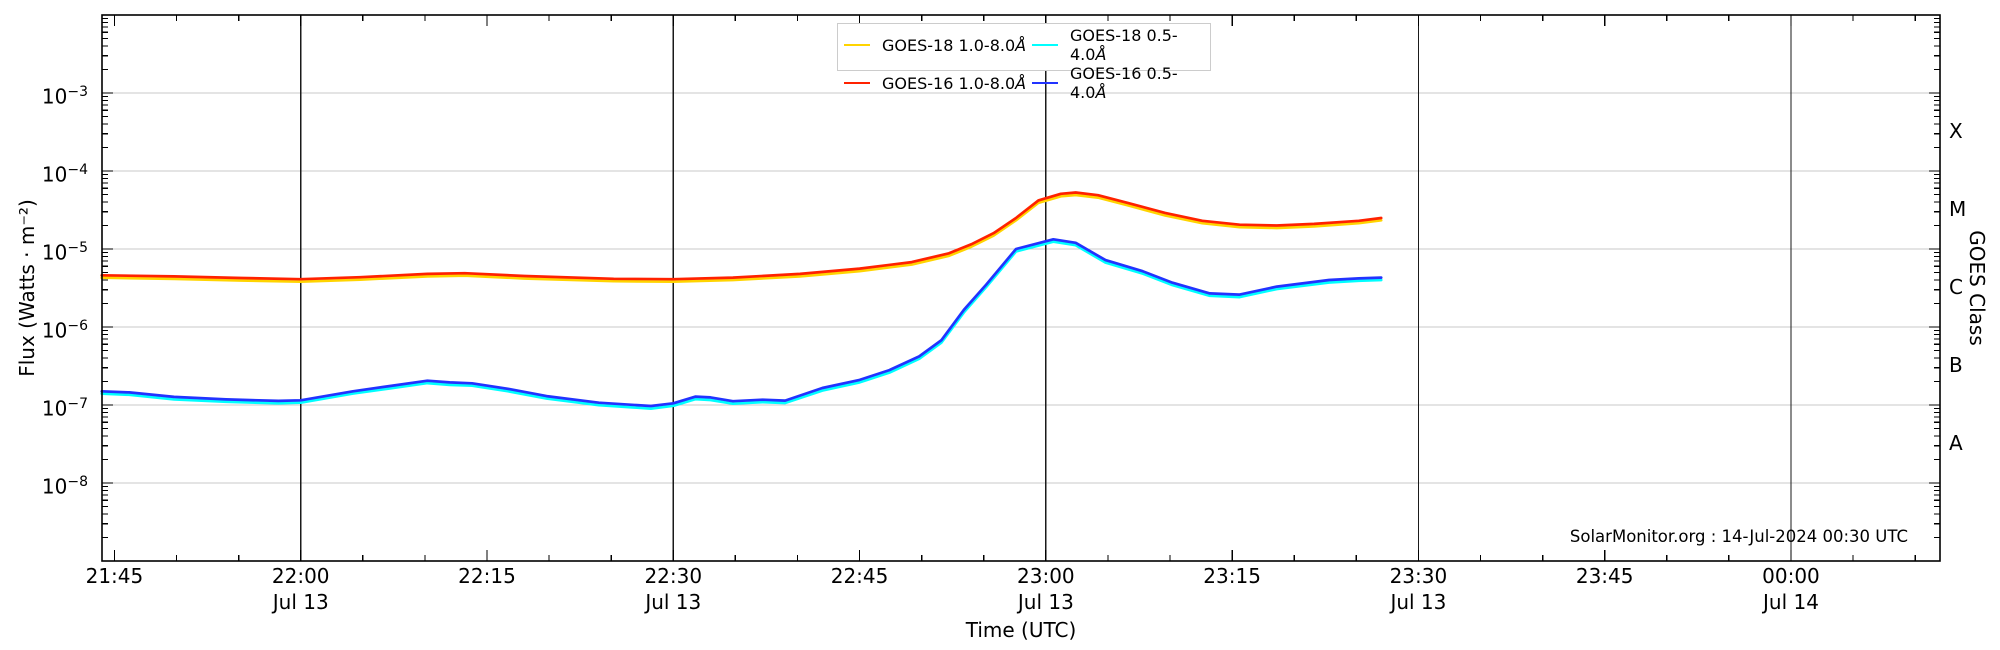 This screenshot has height=650, width=2000. Describe the element at coordinates (1958, 209) in the screenshot. I see `goes-class-letter-m: M` at that location.